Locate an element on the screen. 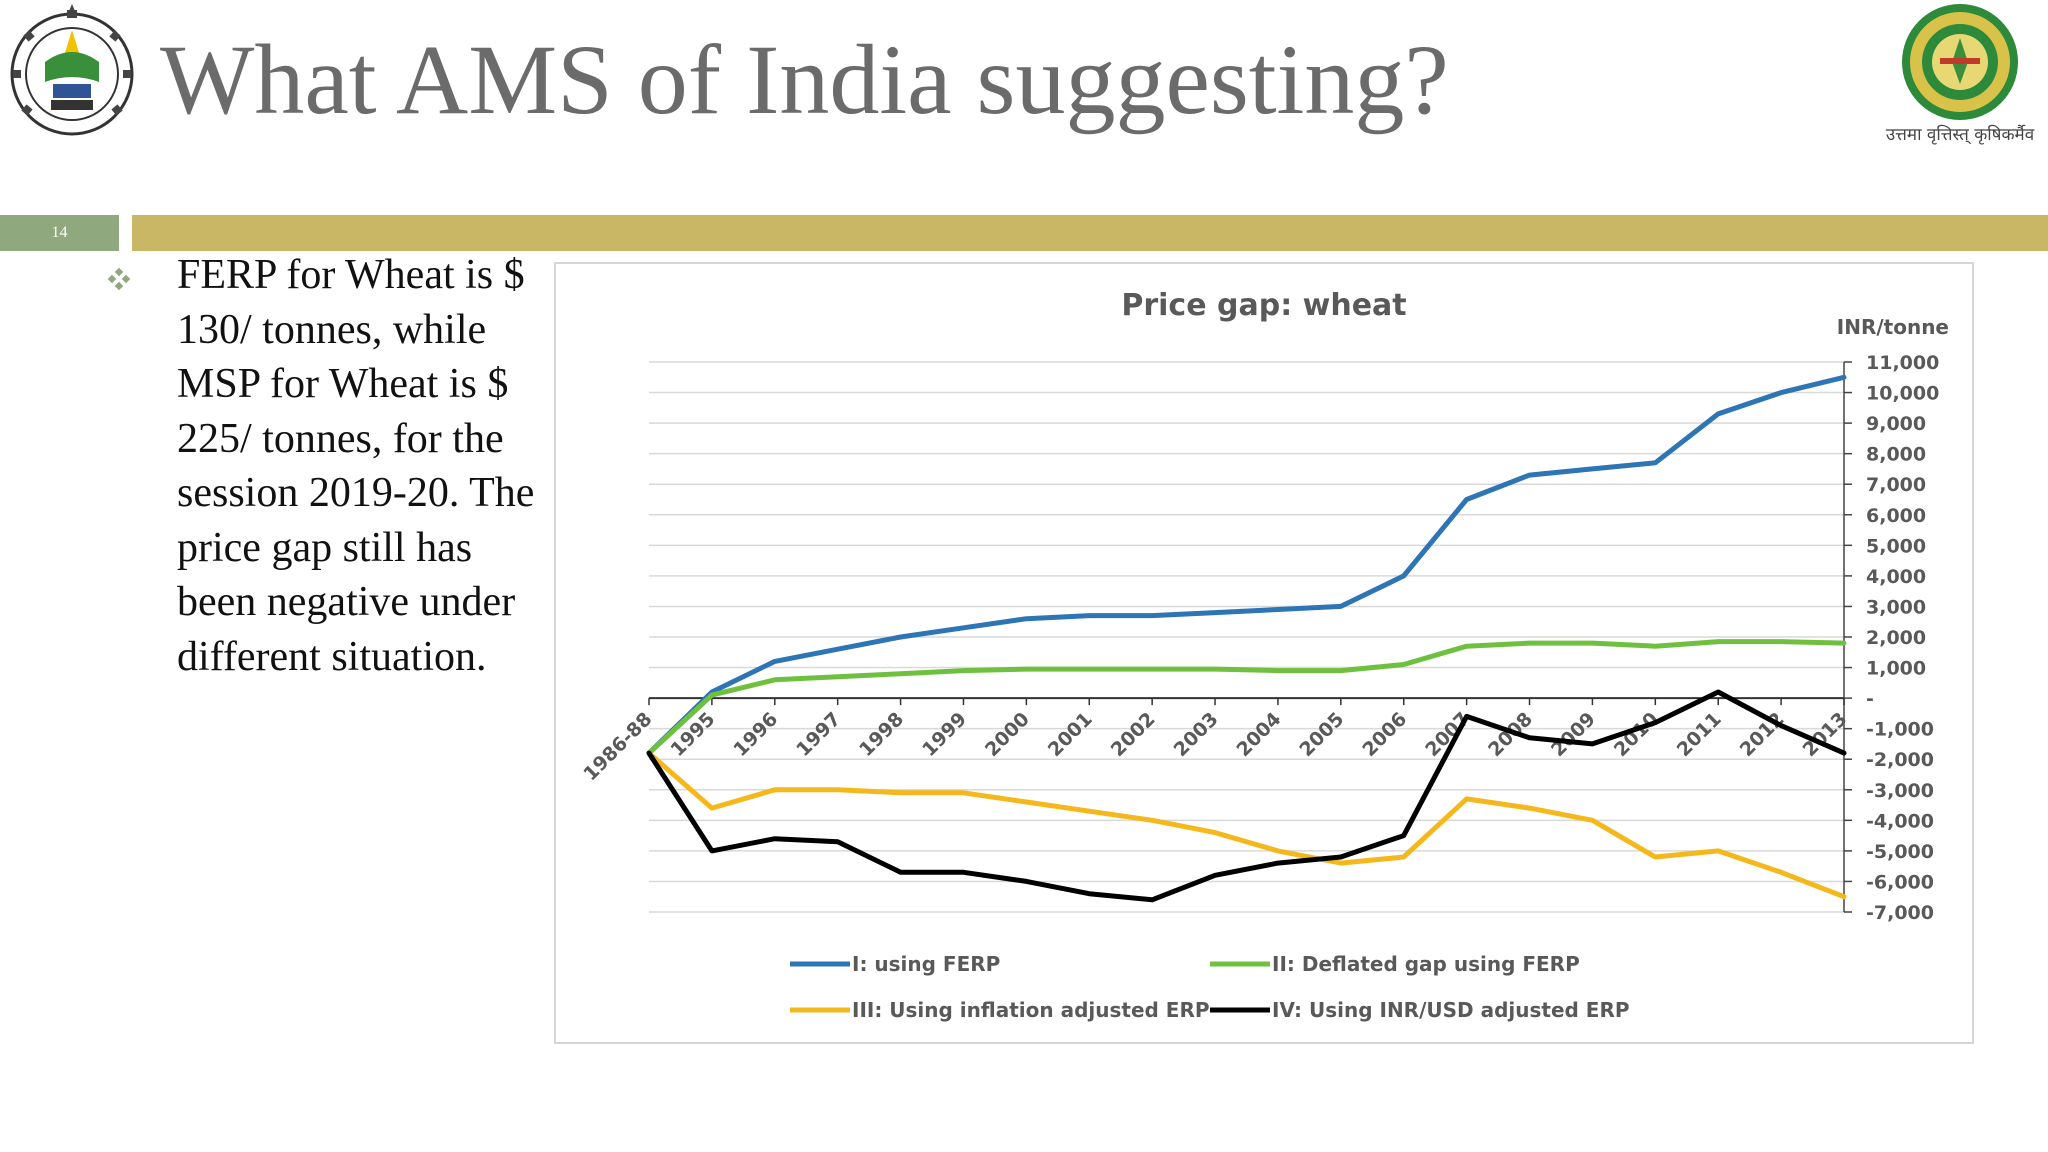 The width and height of the screenshot is (2048, 1152). x-tick-label: 1997 is located at coordinates (818, 734).